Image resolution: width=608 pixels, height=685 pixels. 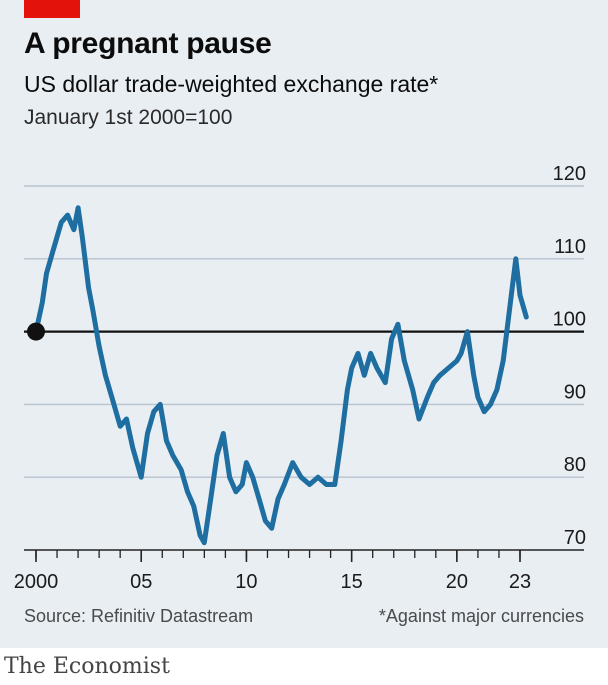 What do you see at coordinates (481, 616) in the screenshot?
I see `footnote: *Against major currencies` at bounding box center [481, 616].